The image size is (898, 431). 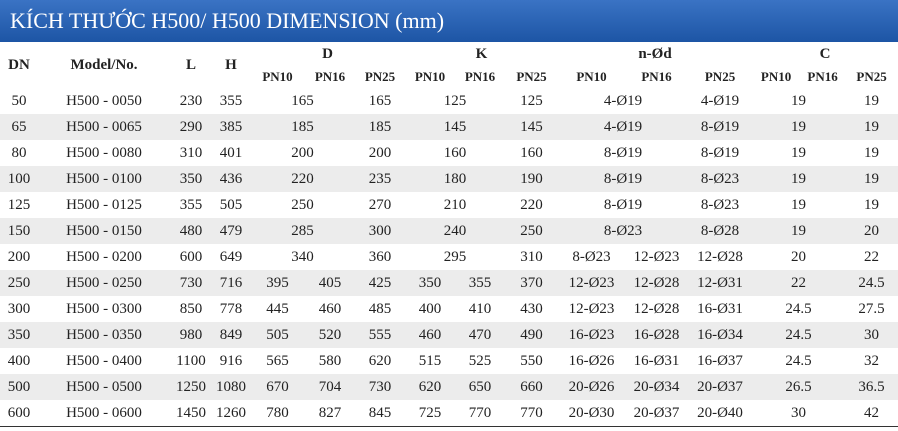 What do you see at coordinates (592, 387) in the screenshot?
I see `cell: 20-Ø26` at bounding box center [592, 387].